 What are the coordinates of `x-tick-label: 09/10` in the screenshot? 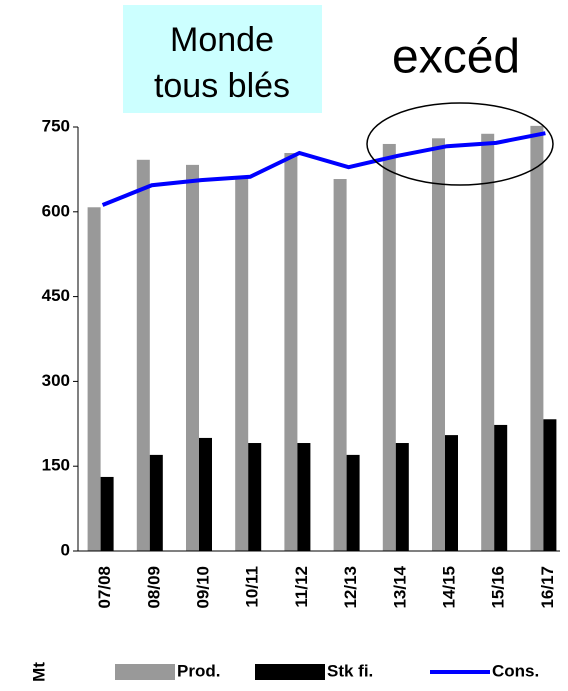 It's located at (202, 587).